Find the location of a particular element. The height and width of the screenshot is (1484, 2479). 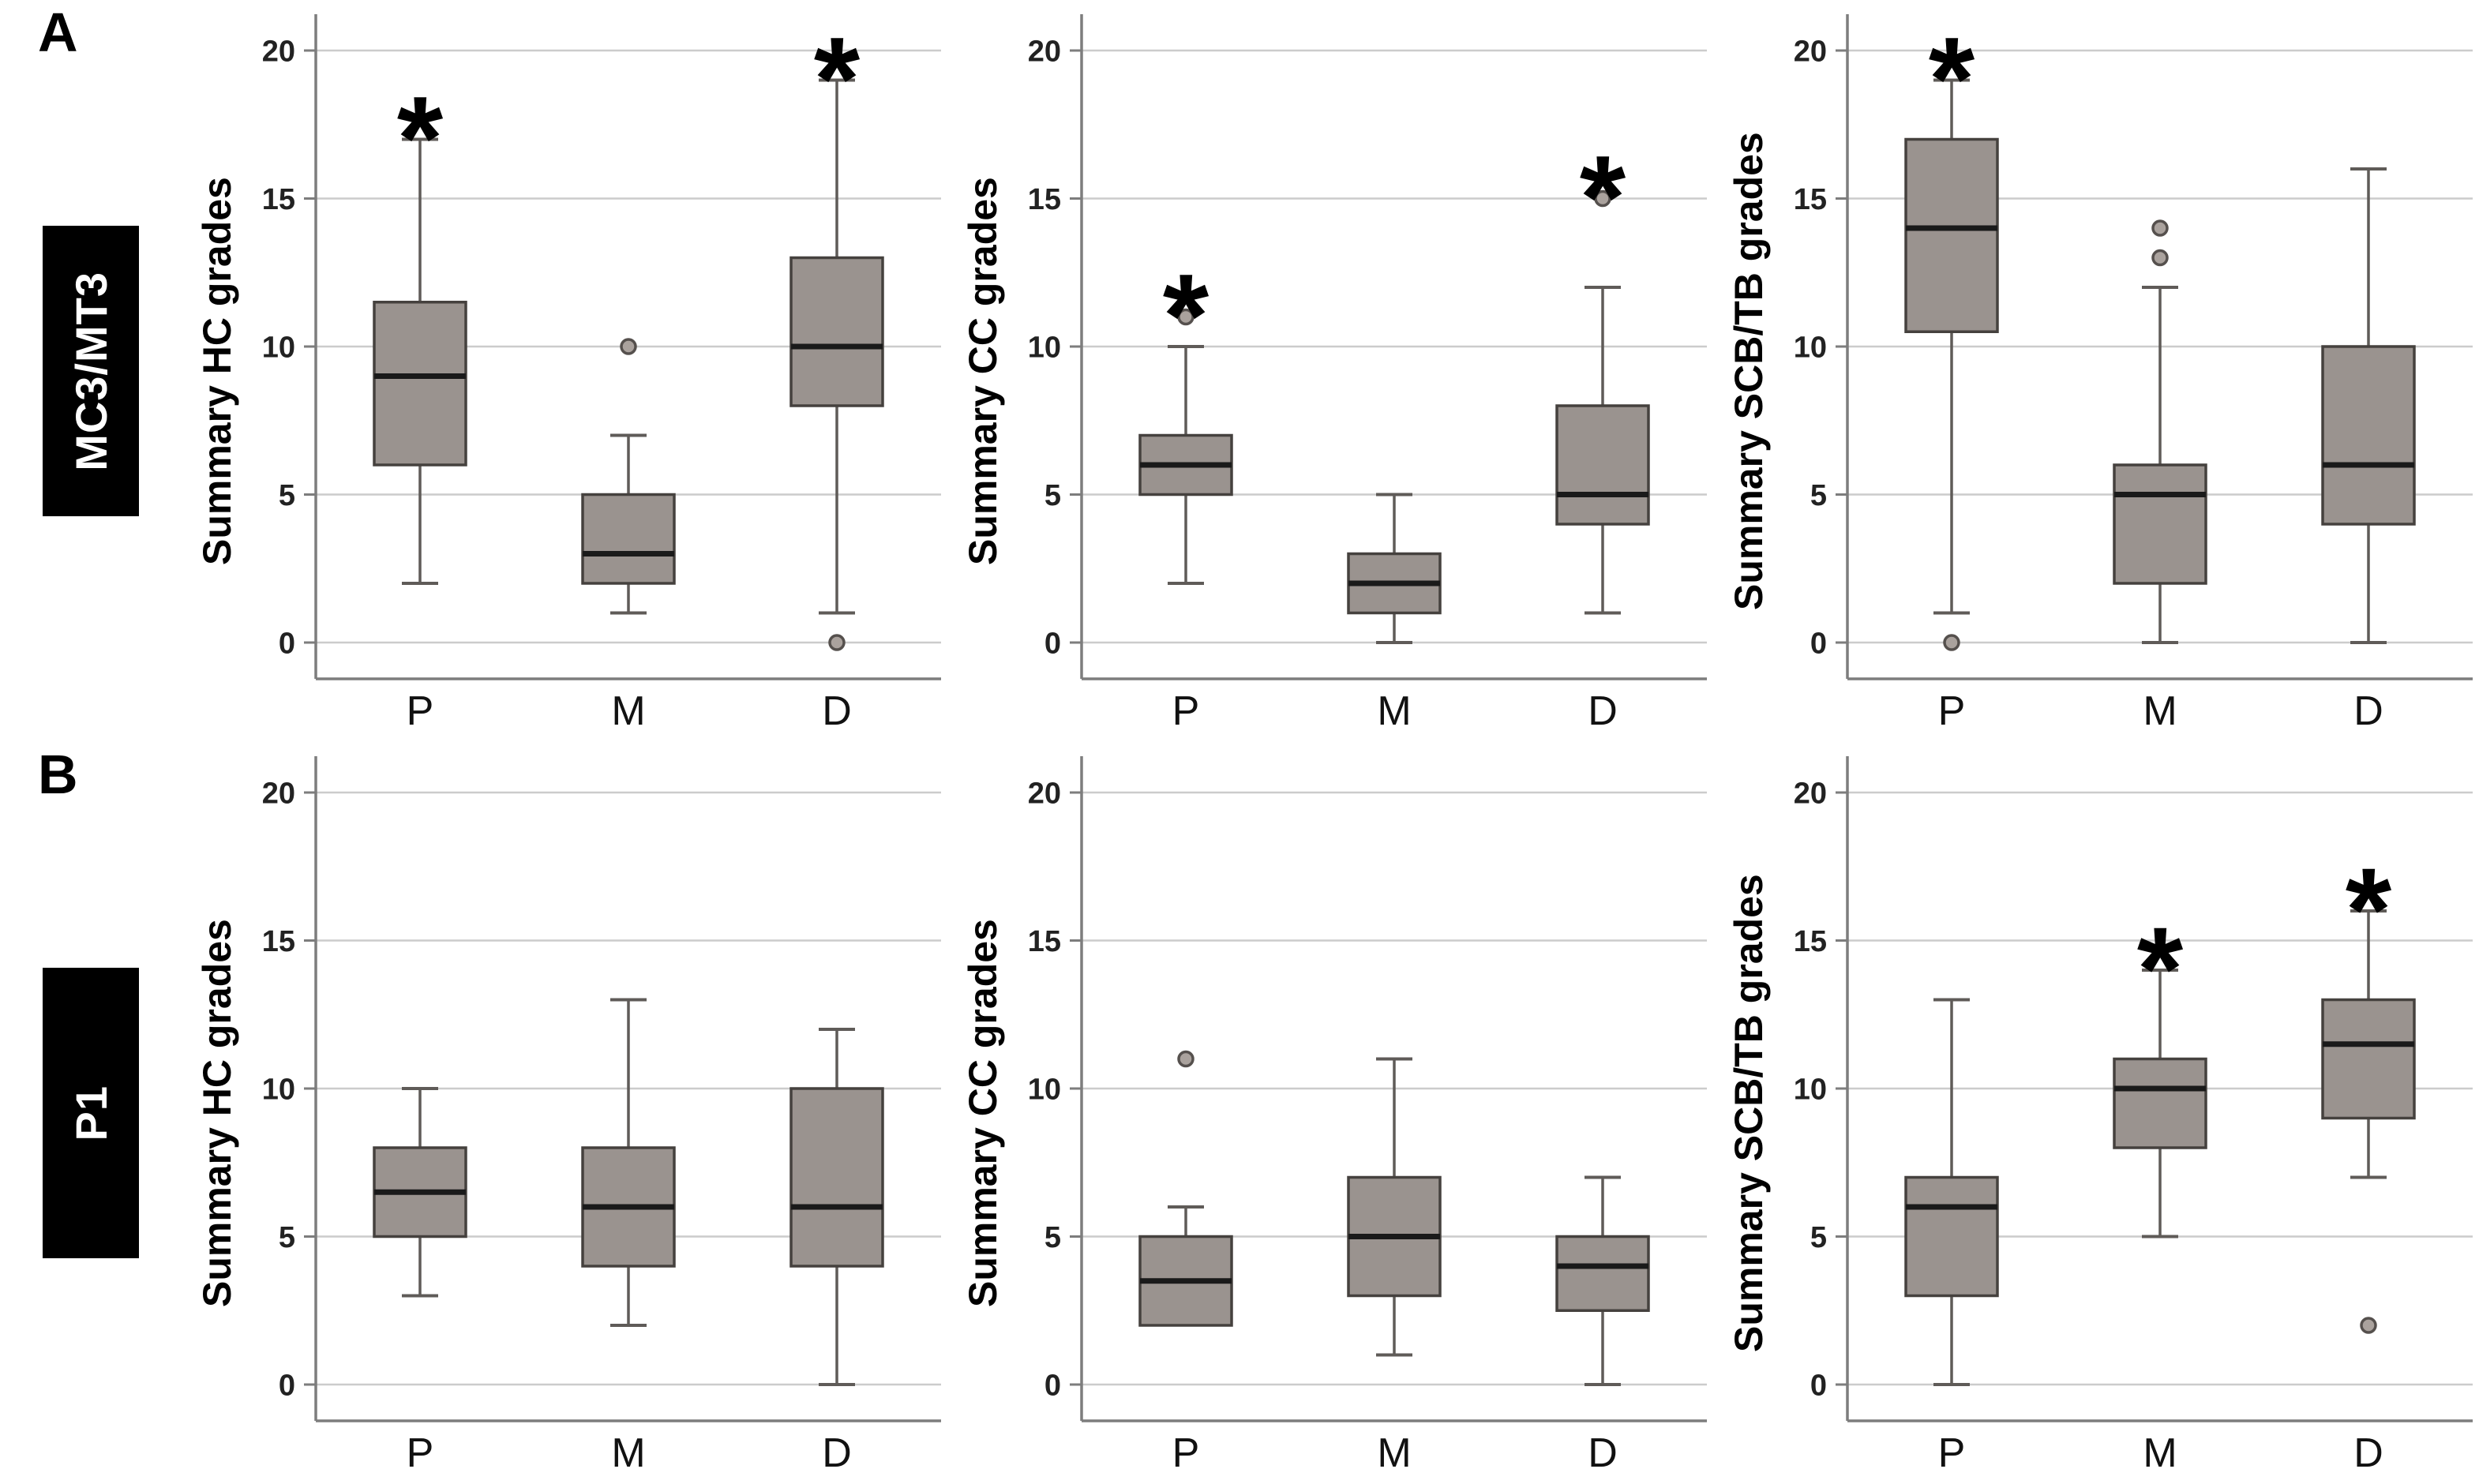

row-label-text: P1 is located at coordinates (91, 1113).